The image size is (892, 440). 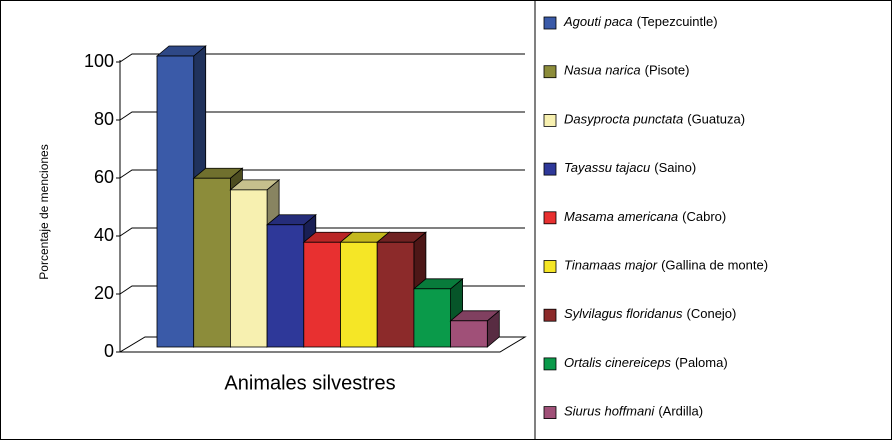 What do you see at coordinates (621, 216) in the screenshot?
I see `legend-species: Masama americana` at bounding box center [621, 216].